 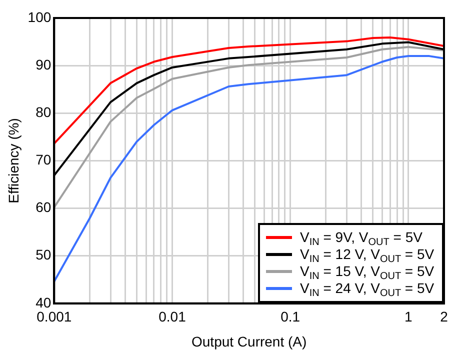 I want to click on x-tick-label: 1, so click(x=408, y=316).